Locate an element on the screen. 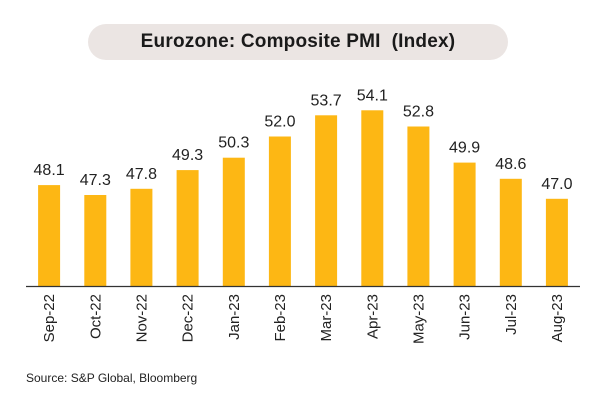 This screenshot has width=600, height=407. chart-title: Eurozone: Composite PMI (Index) is located at coordinates (298, 41).